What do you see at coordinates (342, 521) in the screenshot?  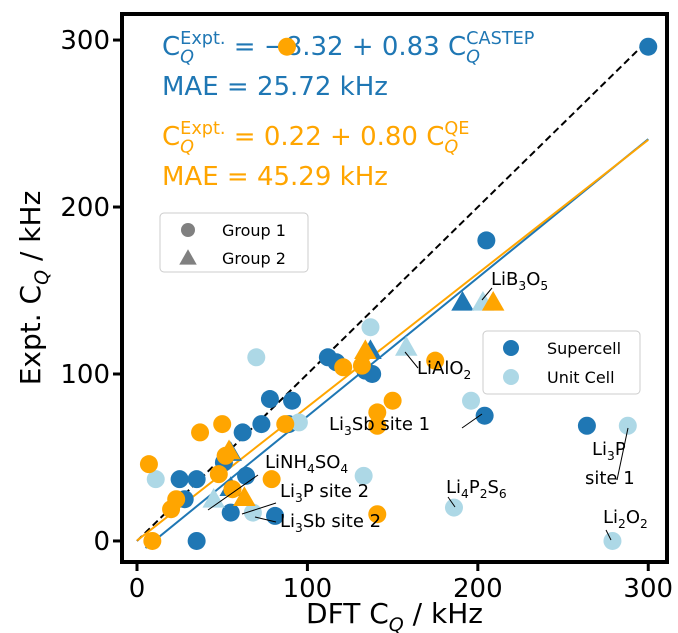 I see `annotation: Sb site 2` at bounding box center [342, 521].